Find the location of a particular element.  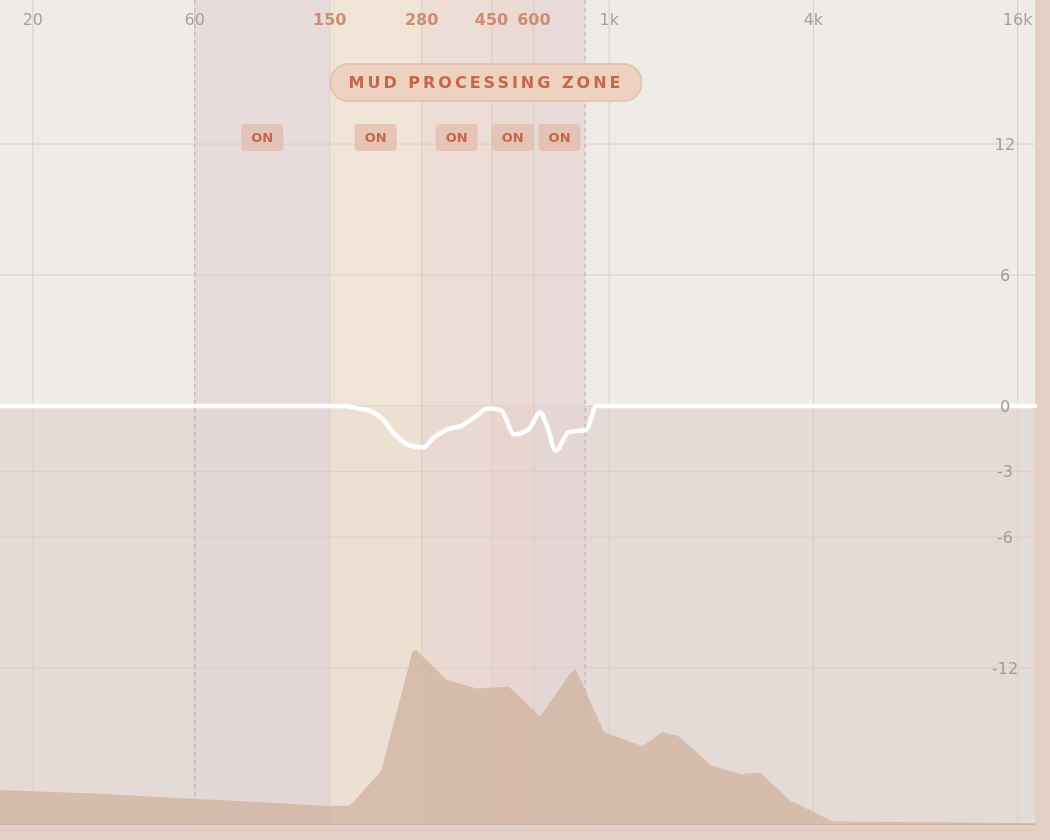

x-tick-label: 16k is located at coordinates (1018, 19).